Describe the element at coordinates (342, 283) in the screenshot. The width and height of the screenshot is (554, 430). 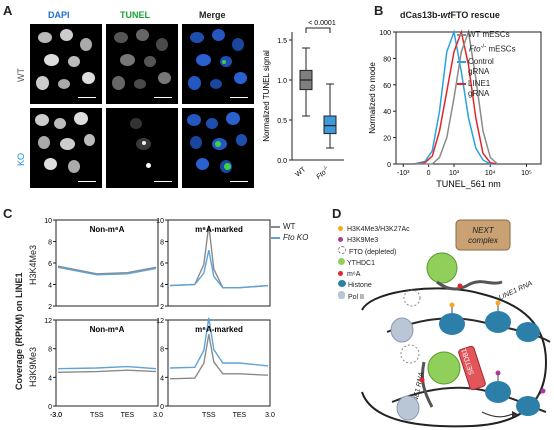
I see `histone-icon` at that location.